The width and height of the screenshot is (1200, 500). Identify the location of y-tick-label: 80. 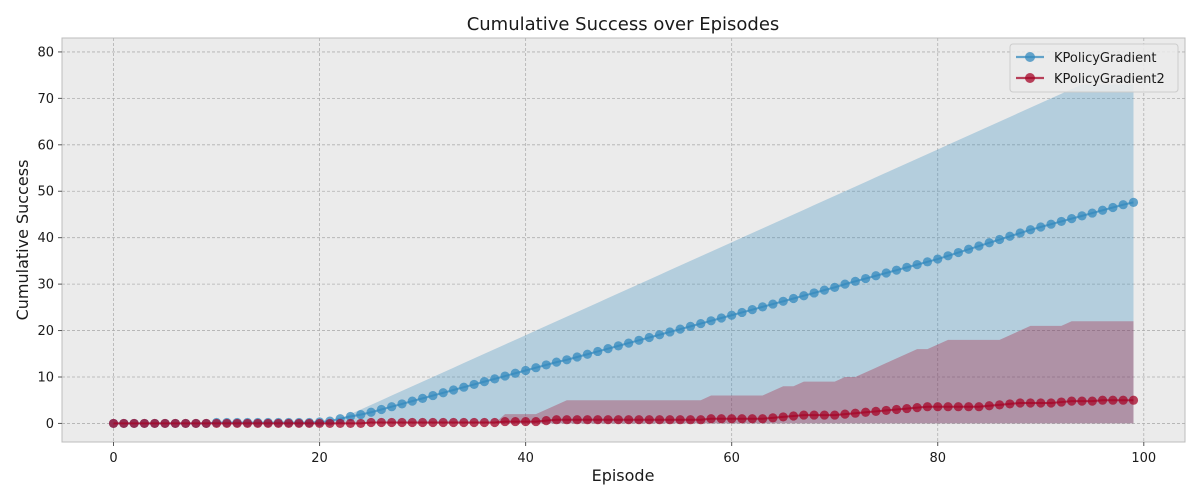
(45, 52).